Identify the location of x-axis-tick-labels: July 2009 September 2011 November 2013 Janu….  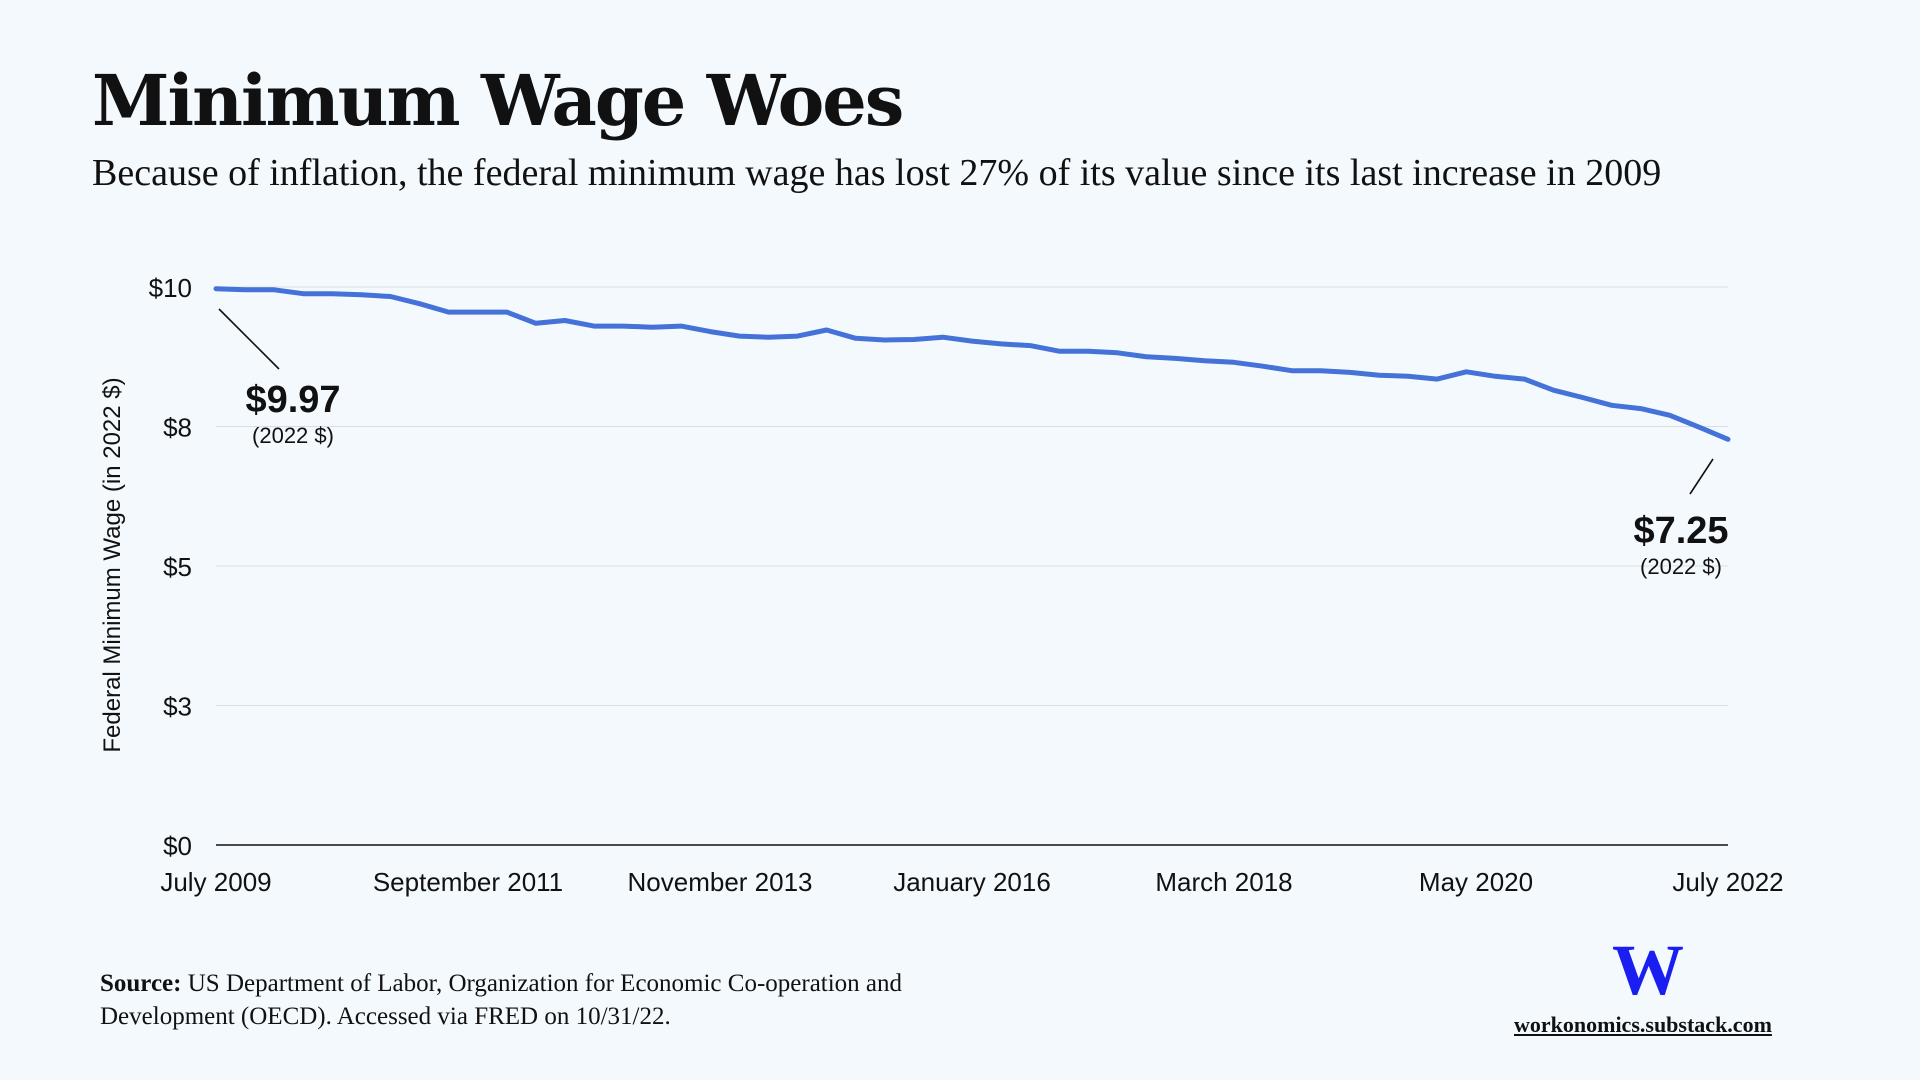
(971, 882).